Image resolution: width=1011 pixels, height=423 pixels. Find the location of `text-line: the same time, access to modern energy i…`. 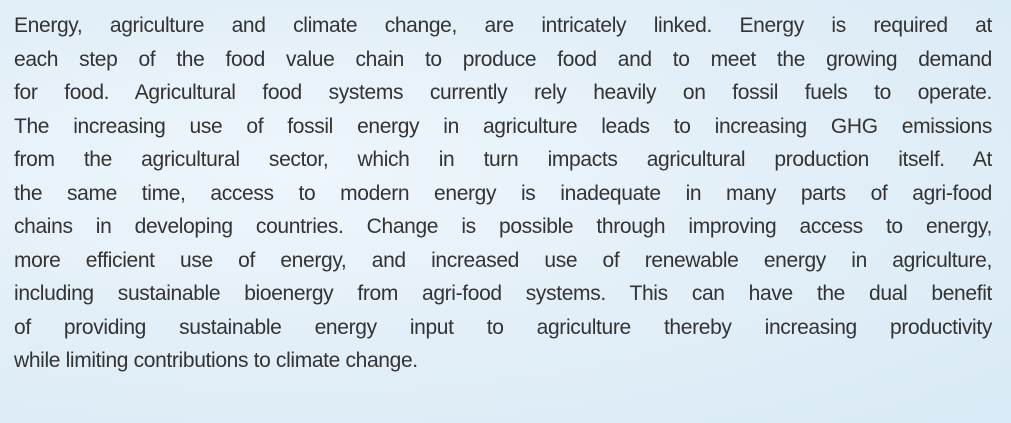

text-line: the same time, access to modern energy i… is located at coordinates (503, 193).